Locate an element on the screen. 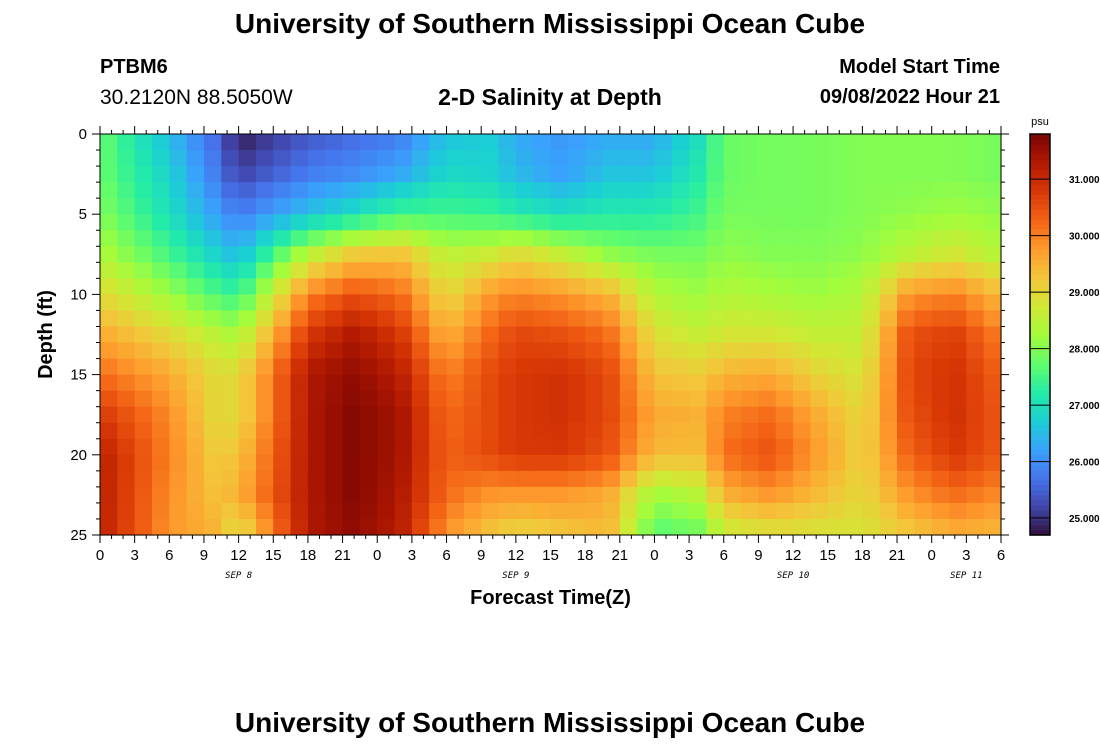 The width and height of the screenshot is (1100, 750). model-start-value: 09/08/2022 Hour 21 is located at coordinates (909, 97).